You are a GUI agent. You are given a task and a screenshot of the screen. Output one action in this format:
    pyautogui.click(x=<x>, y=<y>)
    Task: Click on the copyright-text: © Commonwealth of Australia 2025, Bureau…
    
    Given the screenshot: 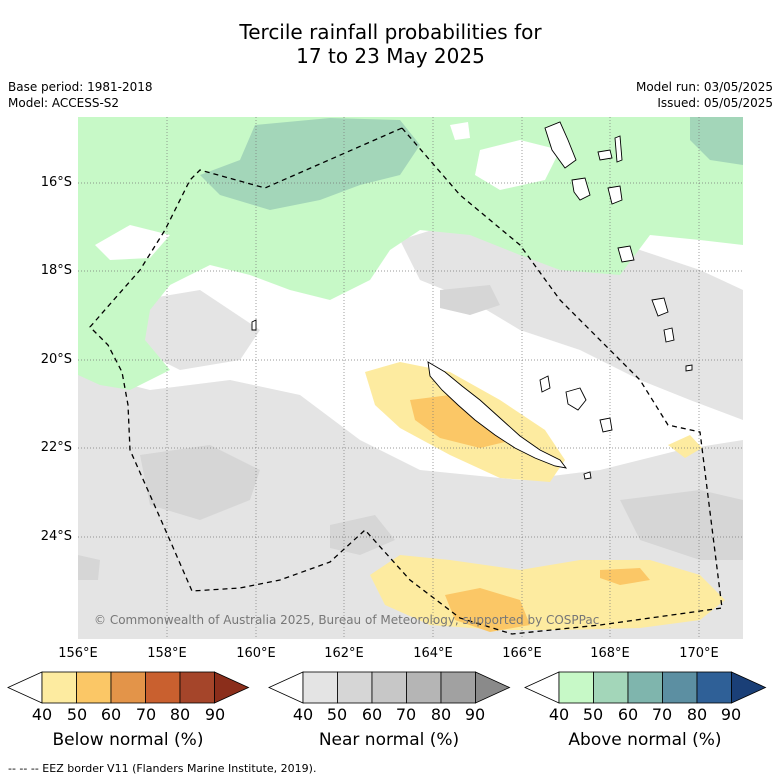 What is the action you would take?
    pyautogui.click(x=347, y=620)
    